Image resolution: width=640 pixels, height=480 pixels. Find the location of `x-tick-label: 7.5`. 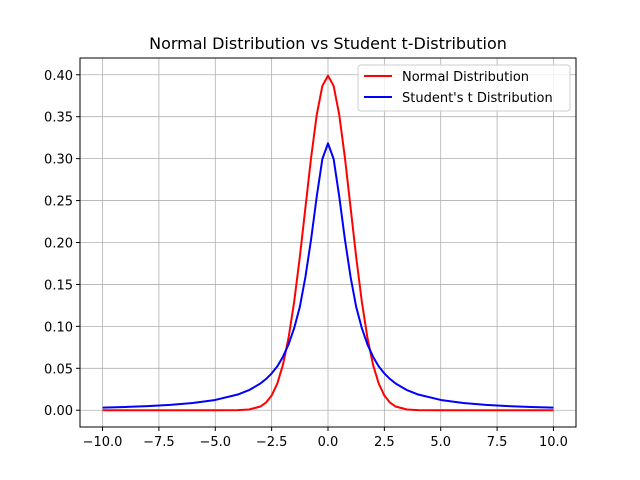

x-tick-label: 7.5 is located at coordinates (497, 442).